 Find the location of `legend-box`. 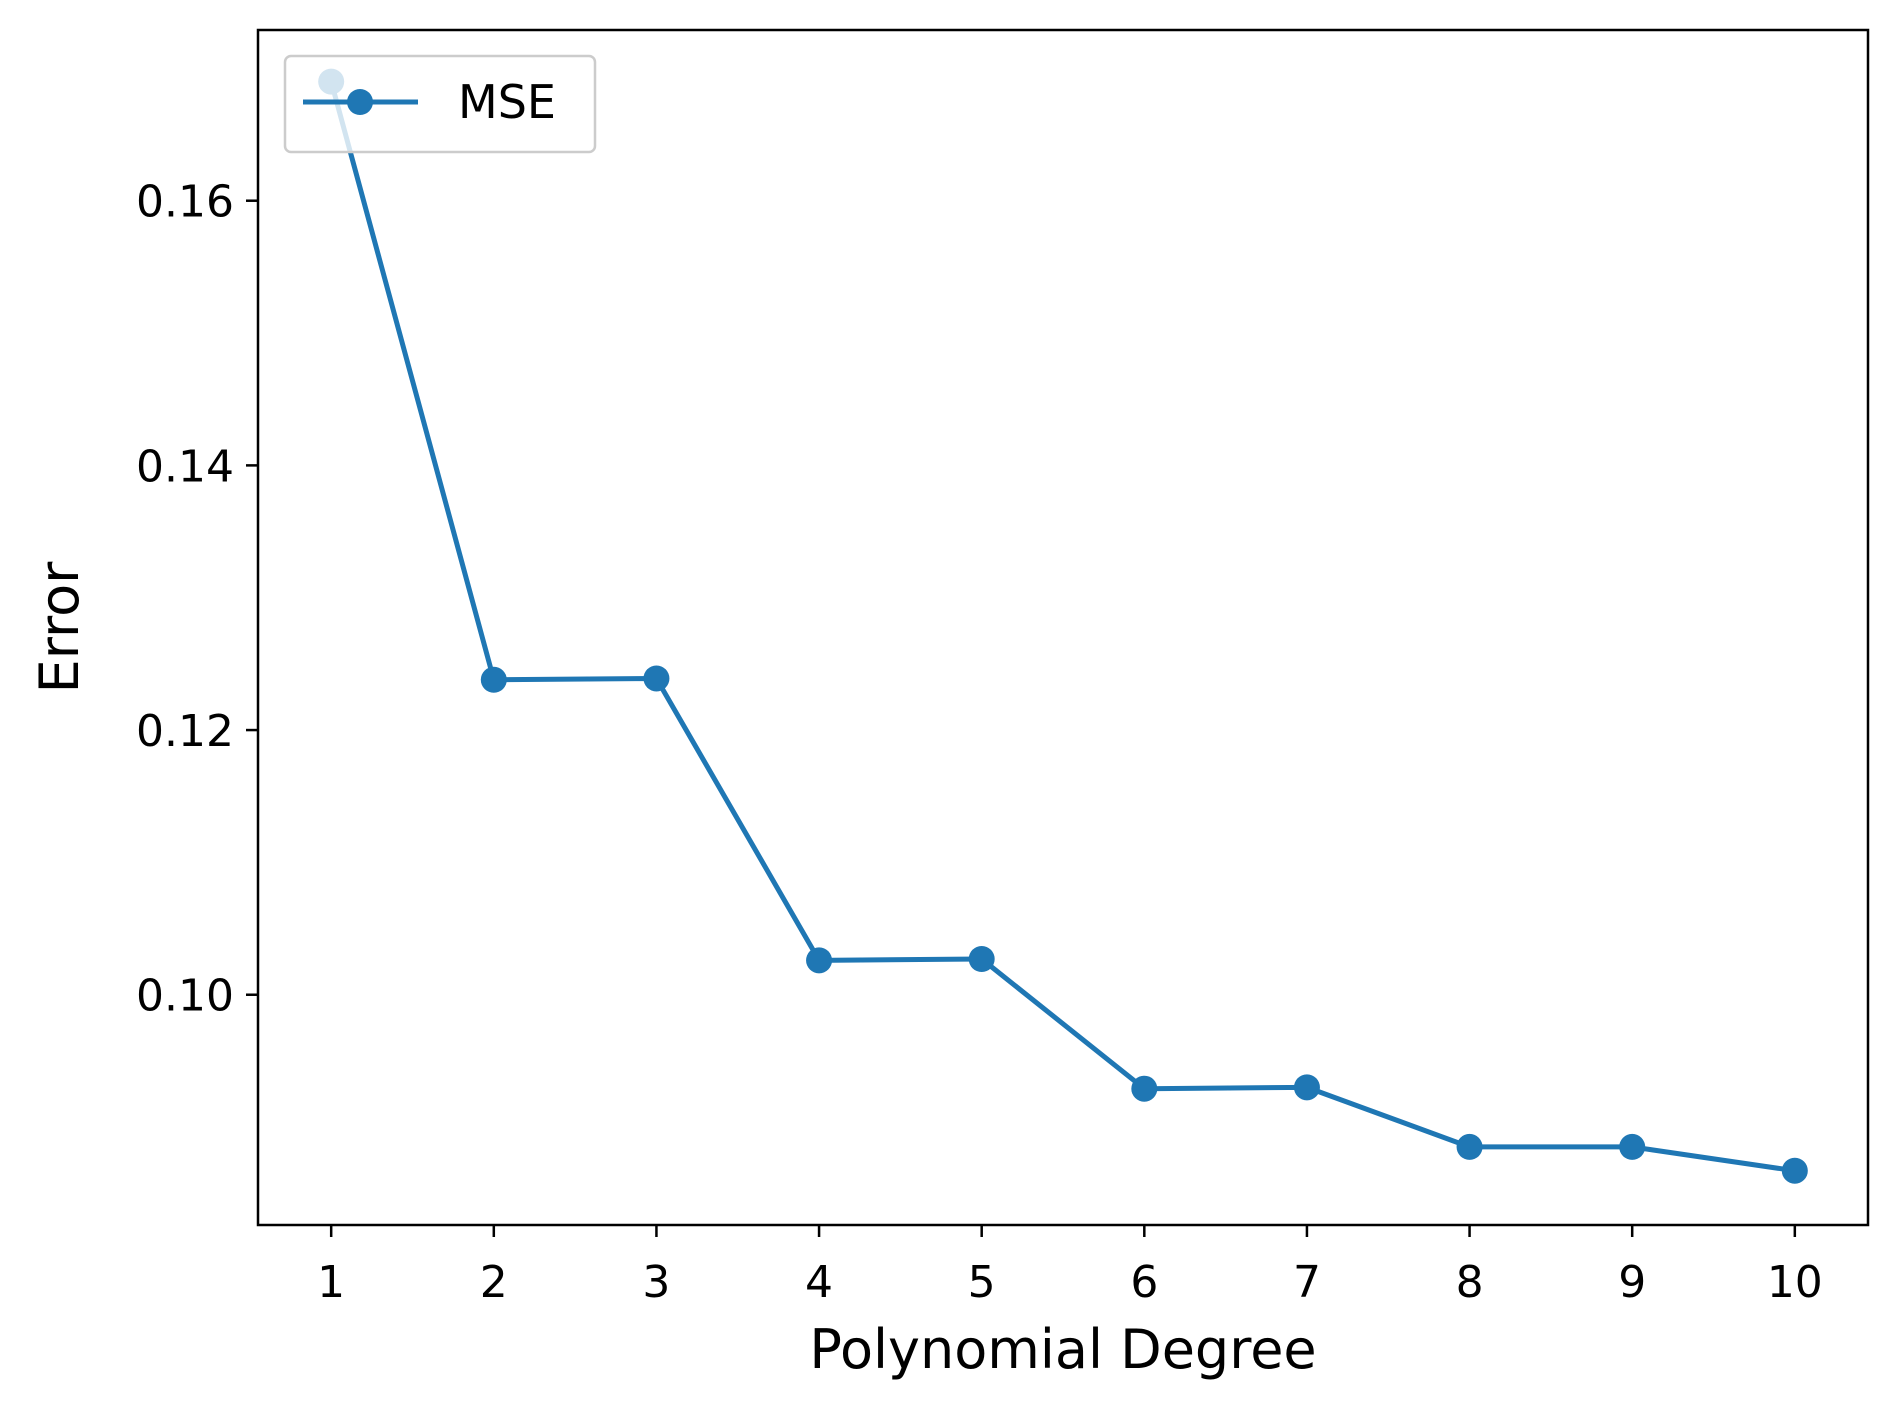

legend-box is located at coordinates (440, 104).